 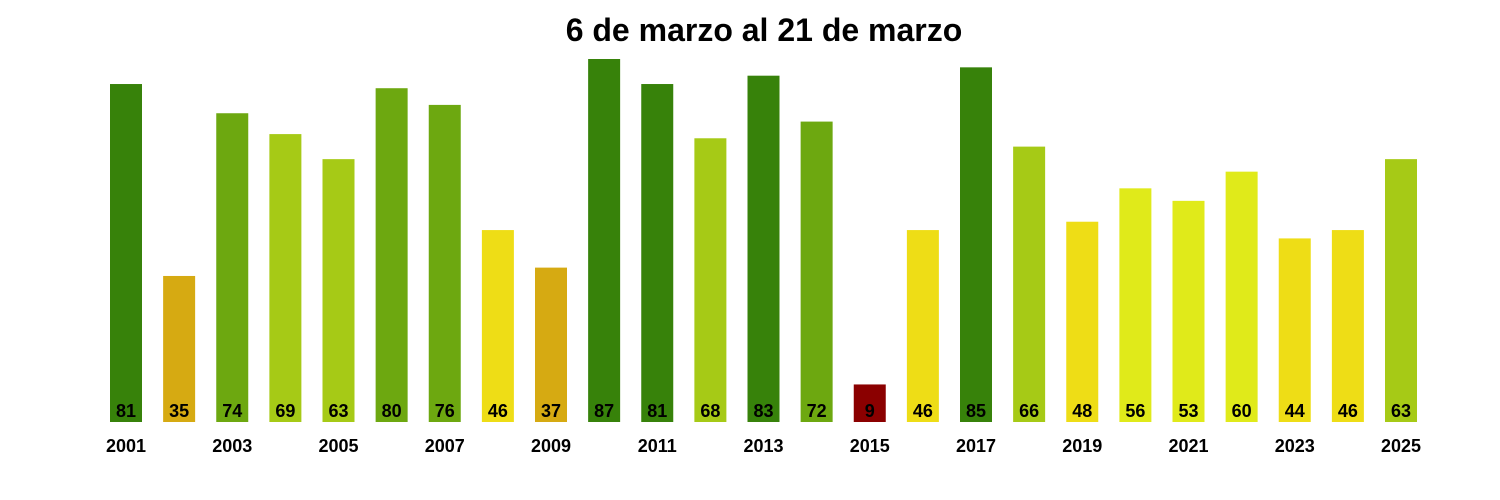 What do you see at coordinates (232, 446) in the screenshot?
I see `x-tick-label-2003: 2003` at bounding box center [232, 446].